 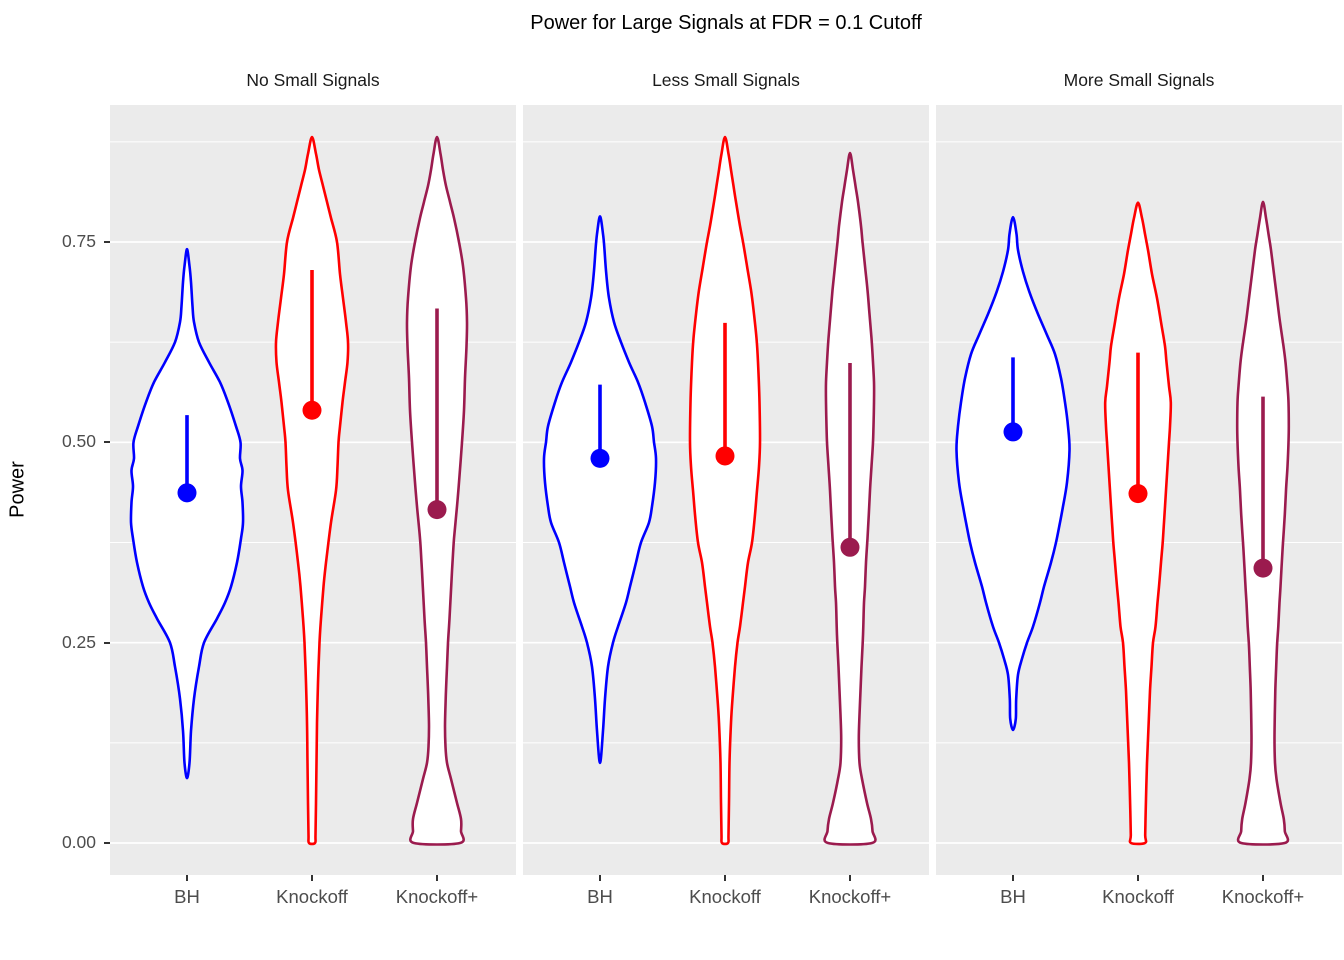 I want to click on y-tick-label-0.25: 0.25, so click(x=78, y=641).